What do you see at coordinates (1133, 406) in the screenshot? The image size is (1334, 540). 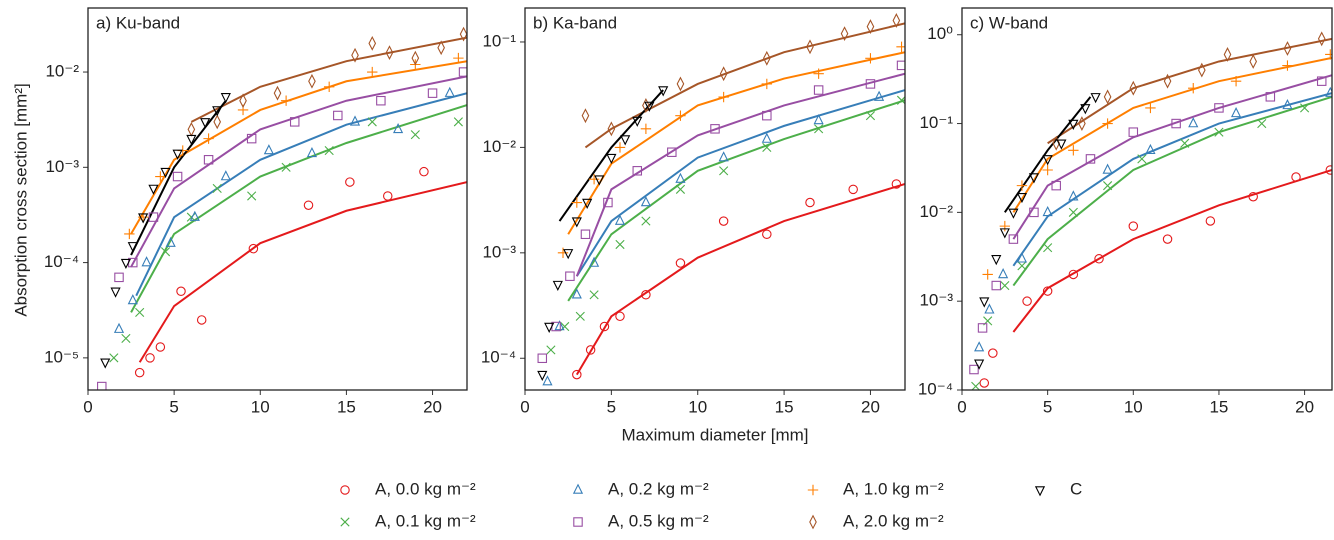 I see `x-tick-label: 10` at bounding box center [1133, 406].